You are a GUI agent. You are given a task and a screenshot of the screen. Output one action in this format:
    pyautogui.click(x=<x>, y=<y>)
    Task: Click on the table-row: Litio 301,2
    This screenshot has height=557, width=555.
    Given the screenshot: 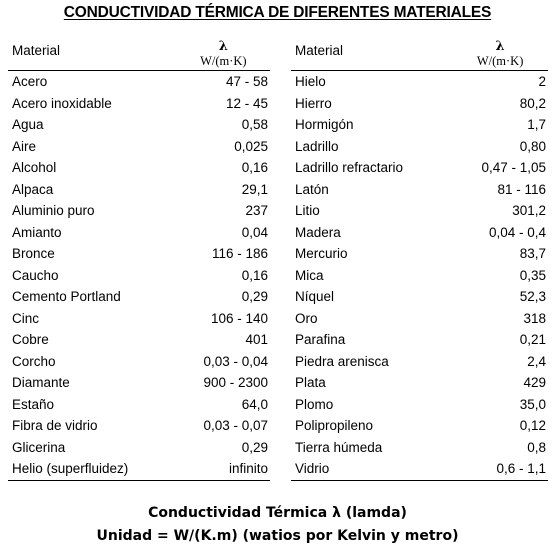 What is the action you would take?
    pyautogui.click(x=419, y=211)
    